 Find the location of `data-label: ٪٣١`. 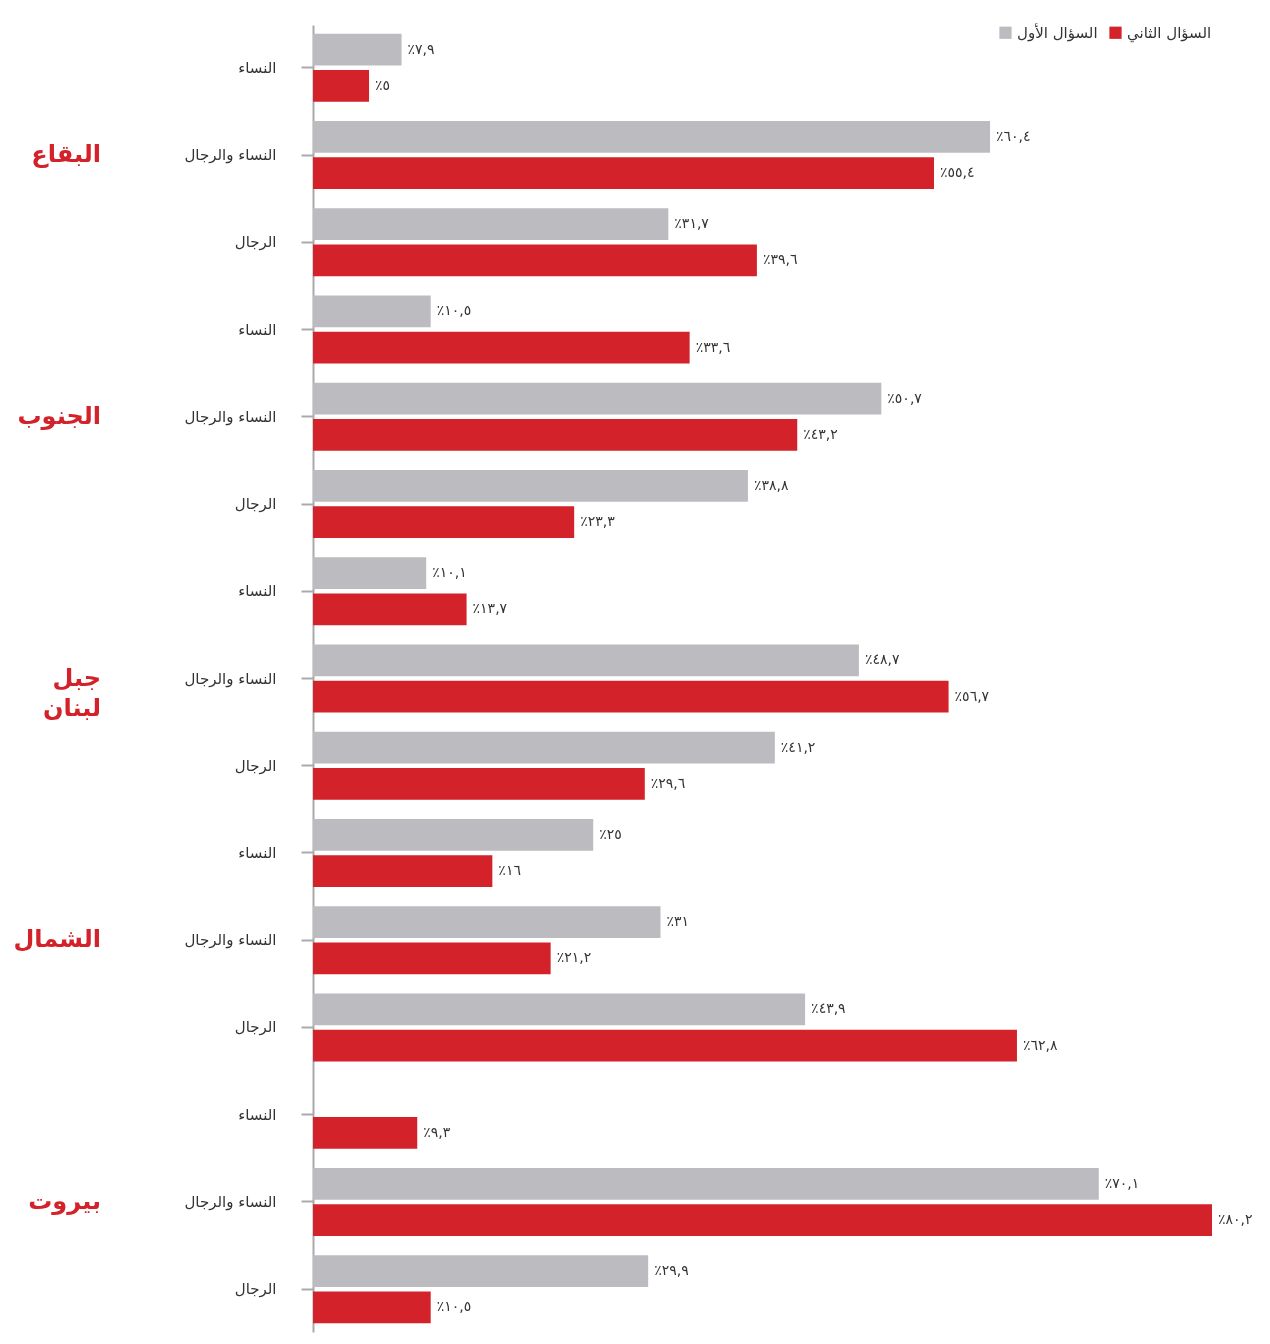

data-label: ٪٣١ is located at coordinates (678, 921).